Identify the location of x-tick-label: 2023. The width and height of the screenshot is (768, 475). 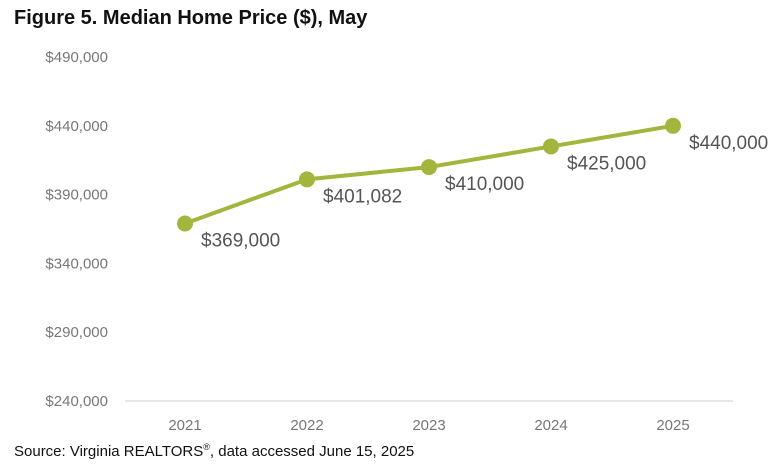
(428, 425).